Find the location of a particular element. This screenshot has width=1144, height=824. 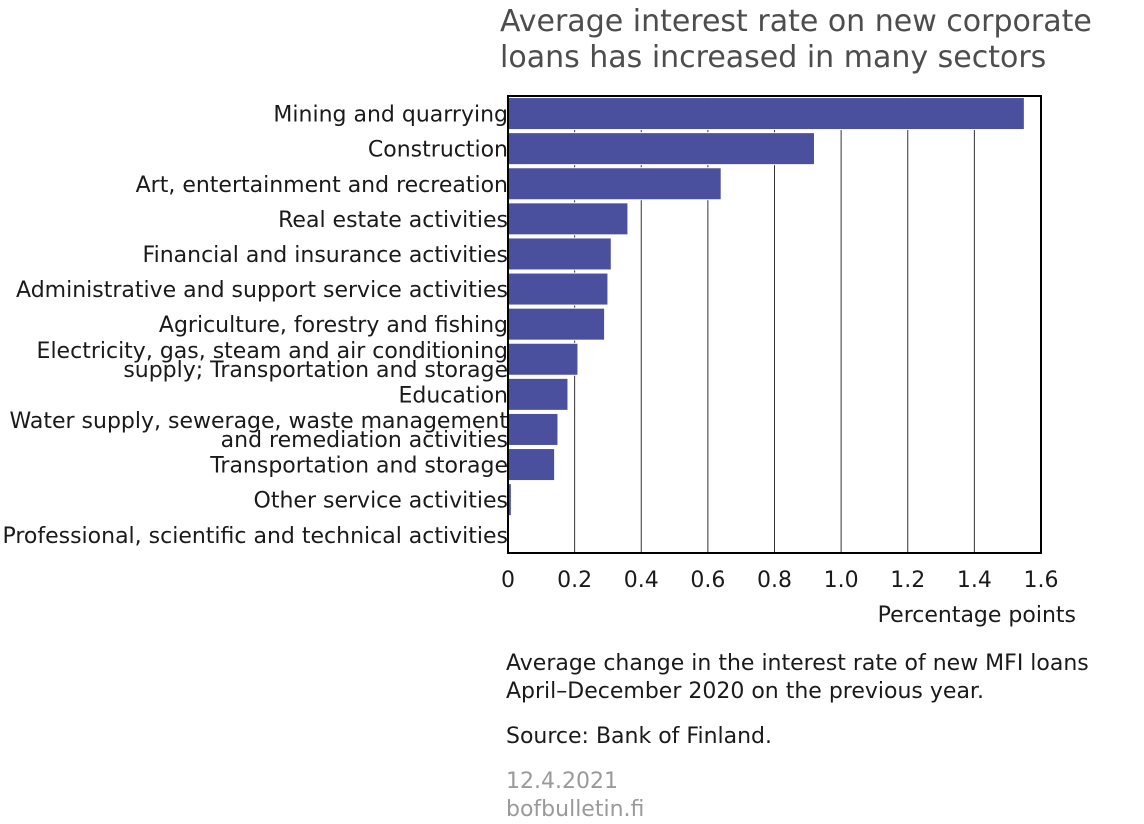

source-note: Source: Bank of Finland. is located at coordinates (639, 736).